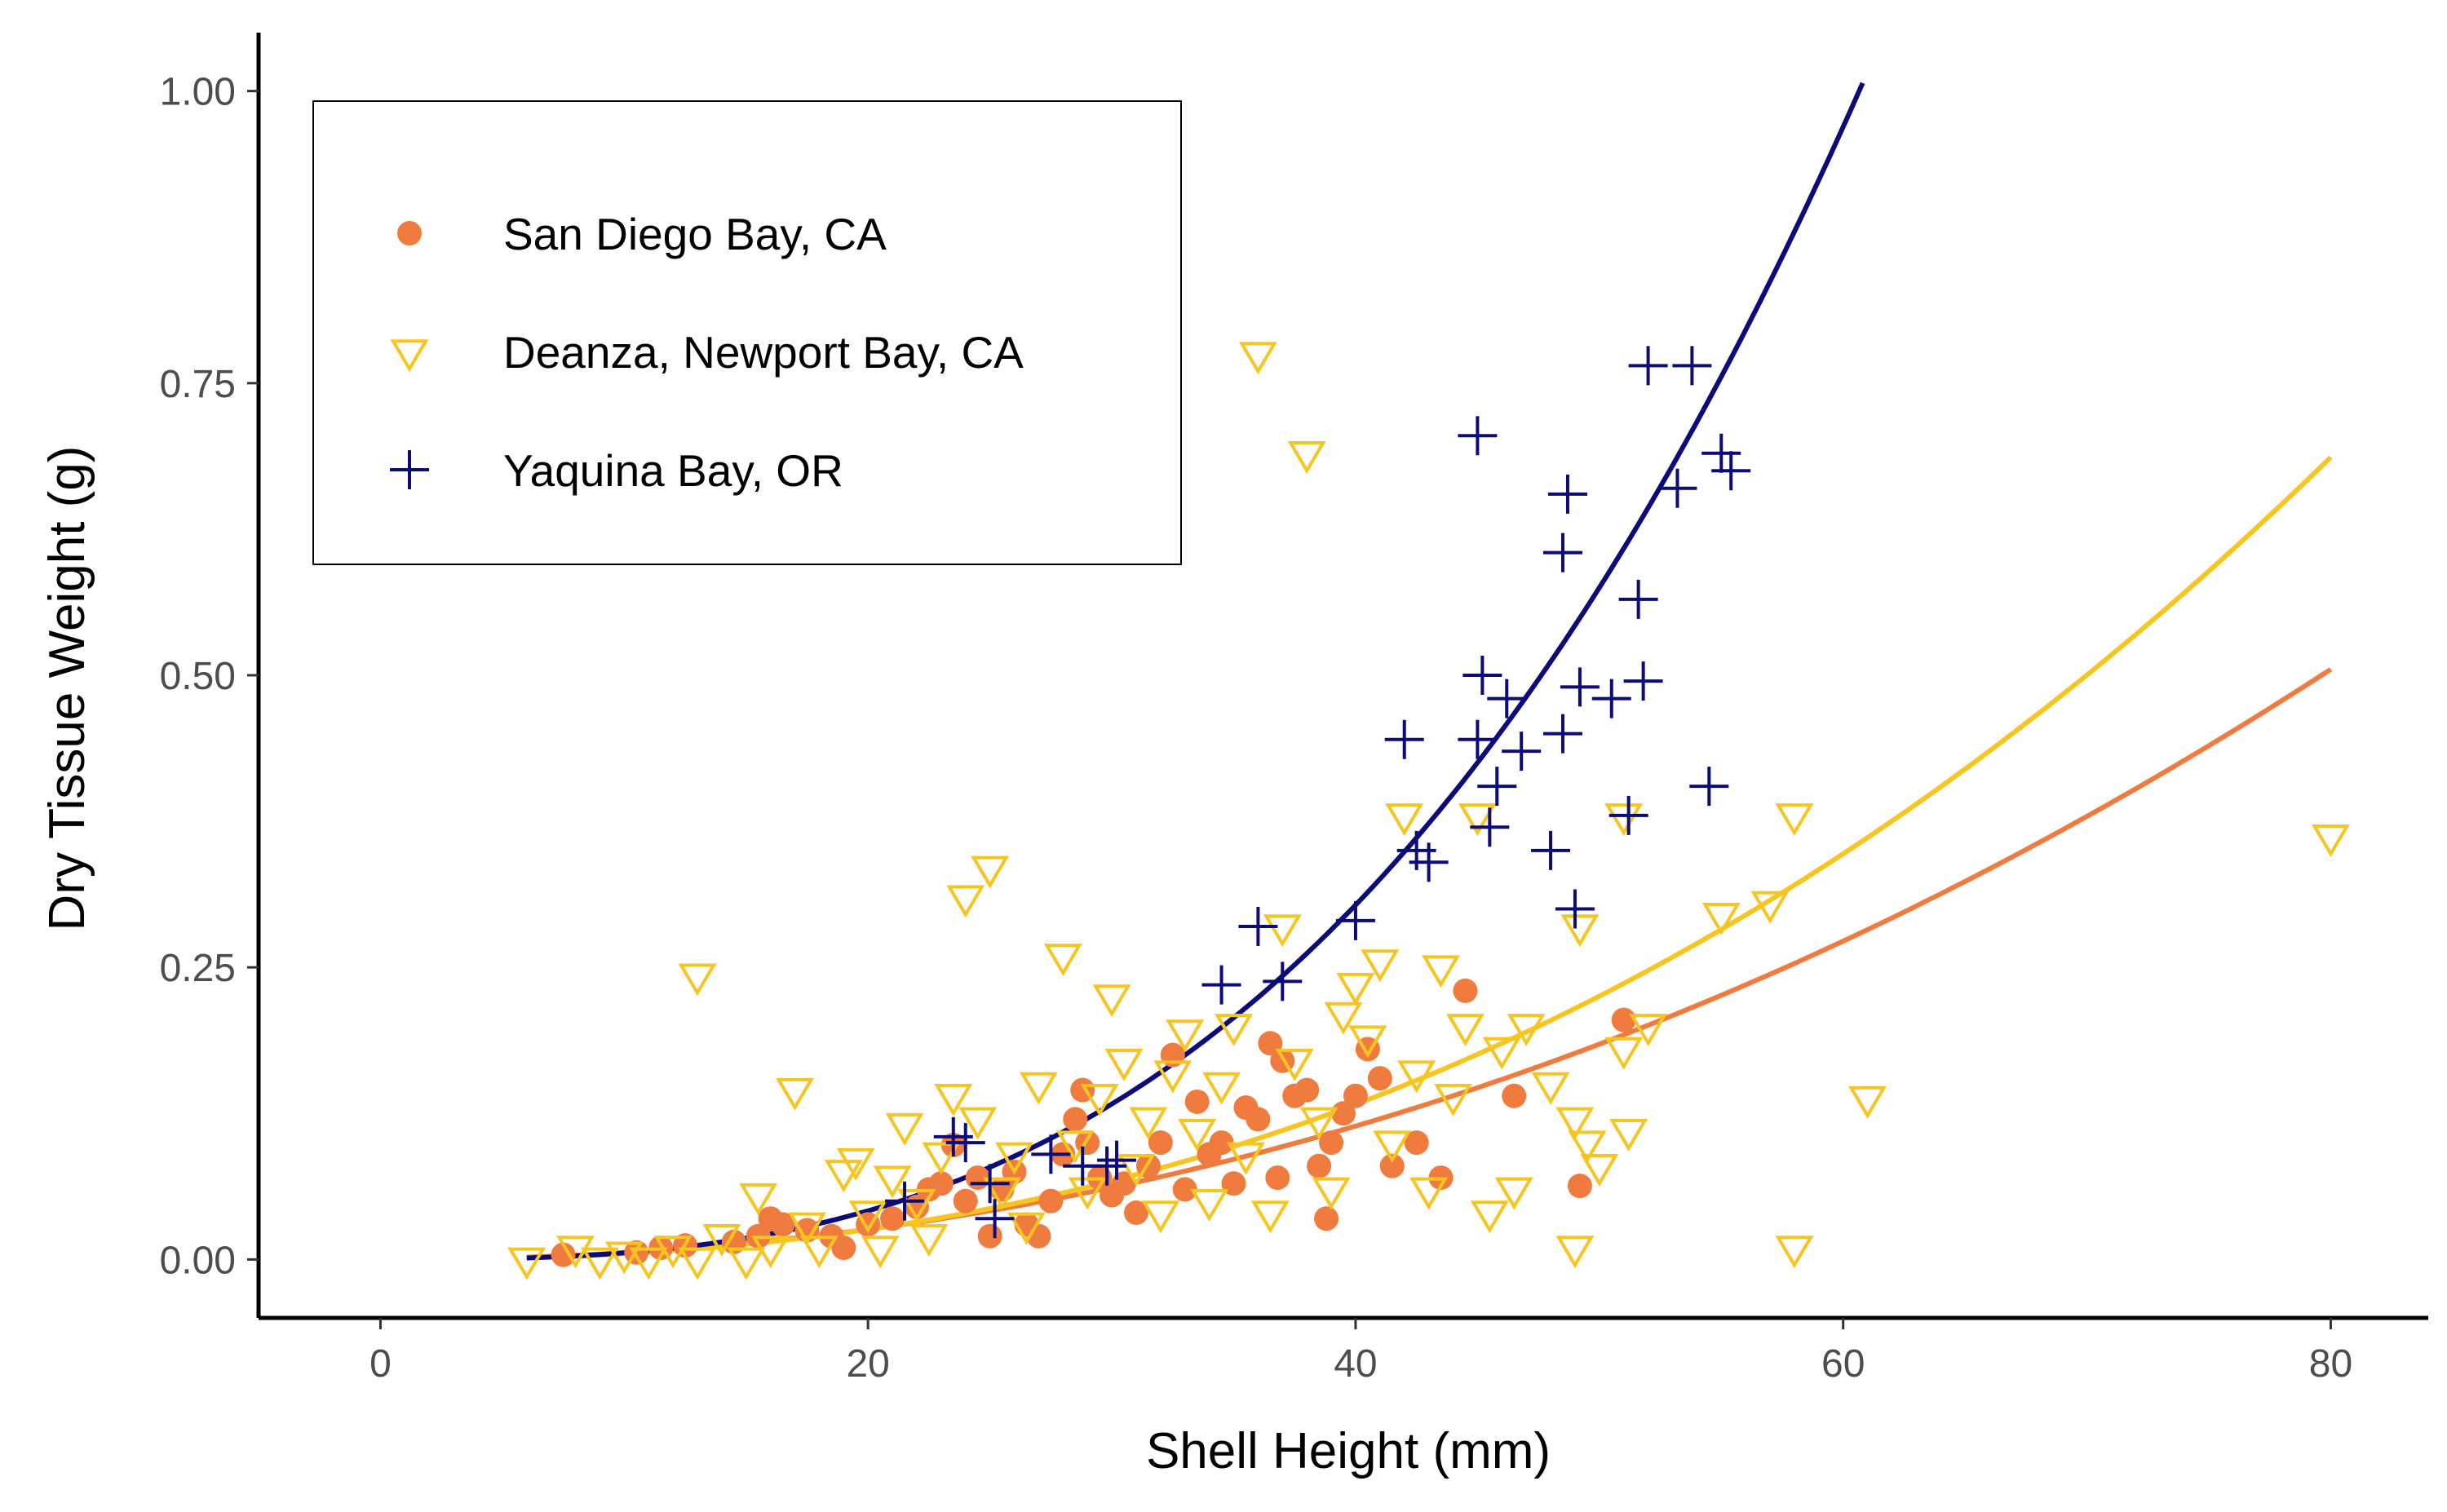  Describe the element at coordinates (673, 470) in the screenshot. I see `legend-label: Yaquina Bay, OR` at that location.